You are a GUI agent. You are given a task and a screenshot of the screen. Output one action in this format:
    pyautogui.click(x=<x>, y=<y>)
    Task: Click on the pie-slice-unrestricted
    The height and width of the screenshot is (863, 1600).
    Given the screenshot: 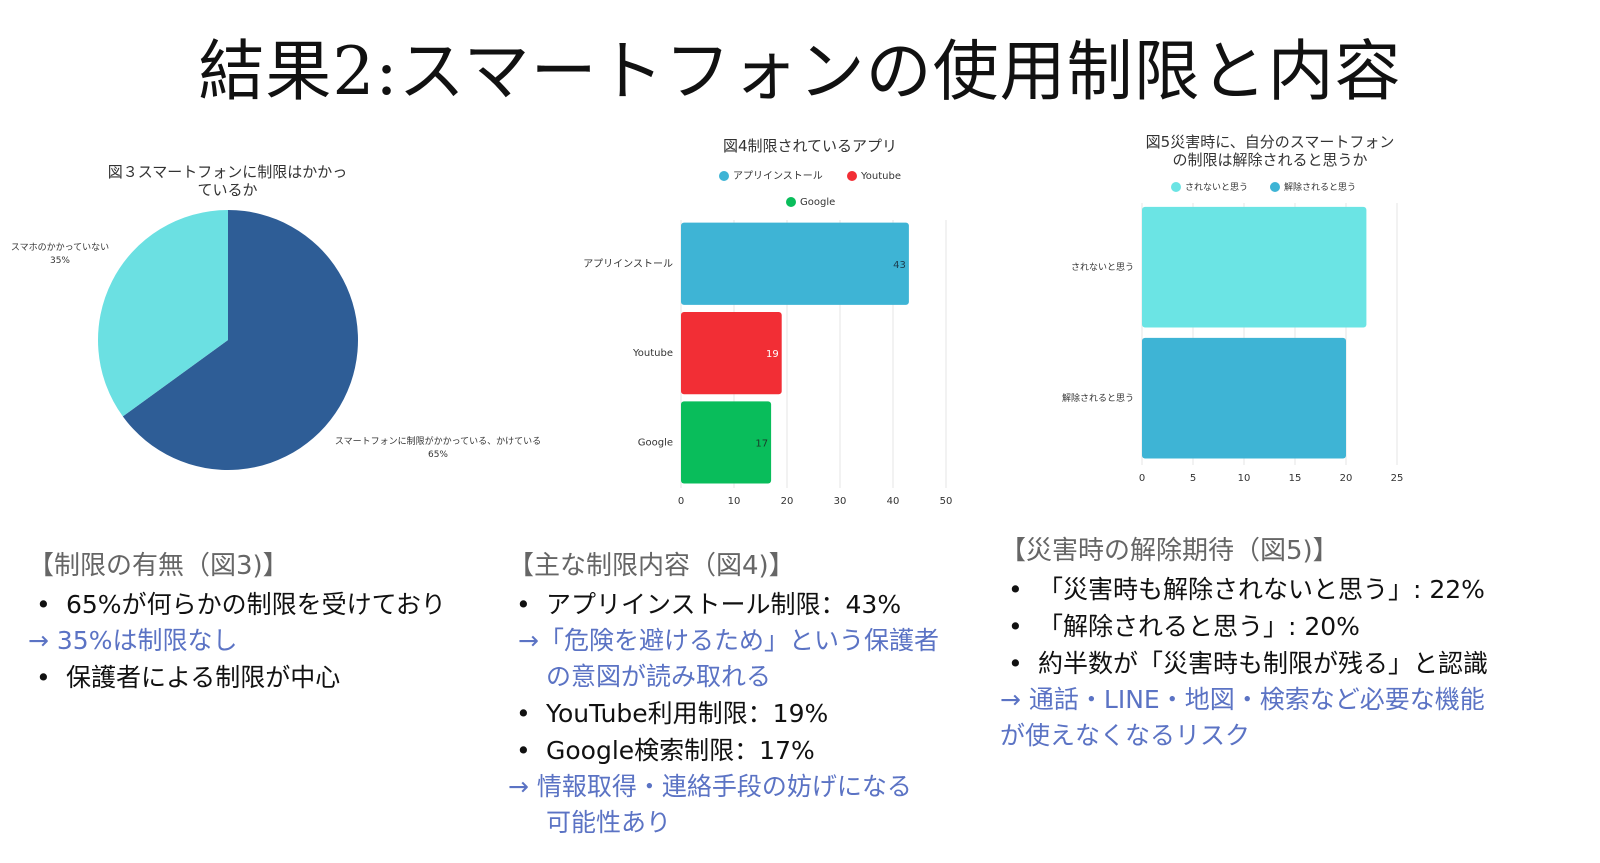 What is the action you would take?
    pyautogui.click(x=163, y=313)
    